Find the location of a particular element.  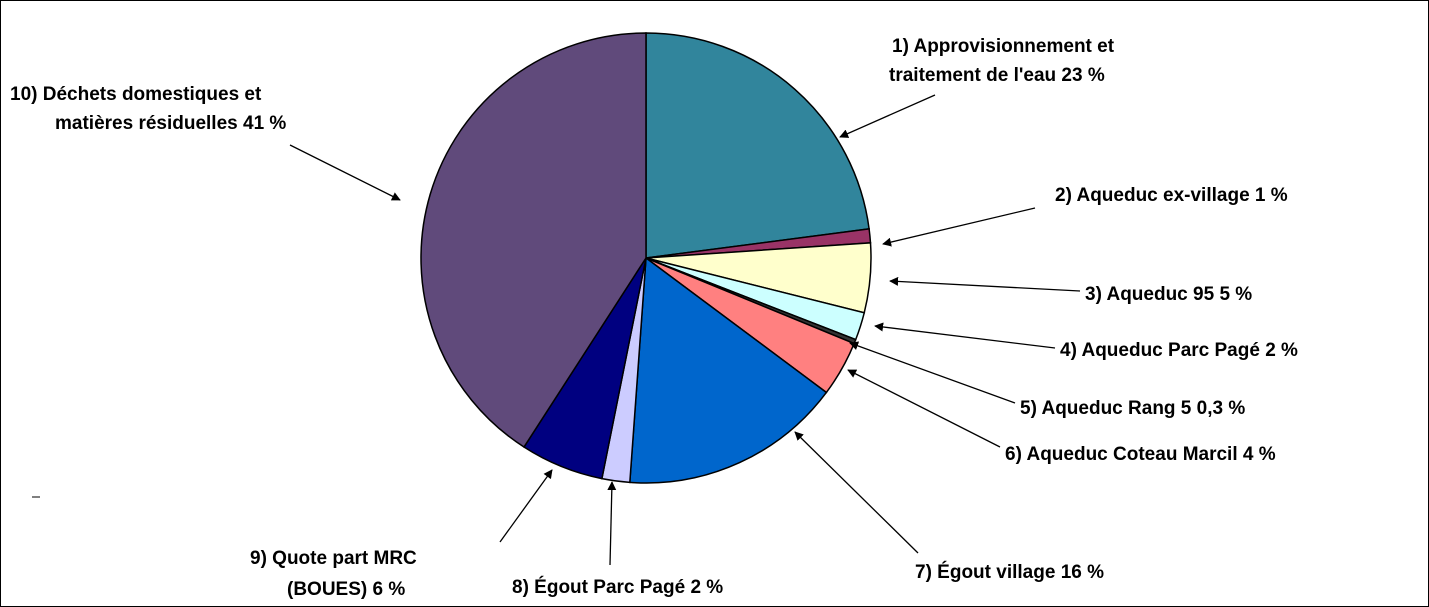

slice-label: 3) Aqueduc 95 5 % is located at coordinates (1168, 294).